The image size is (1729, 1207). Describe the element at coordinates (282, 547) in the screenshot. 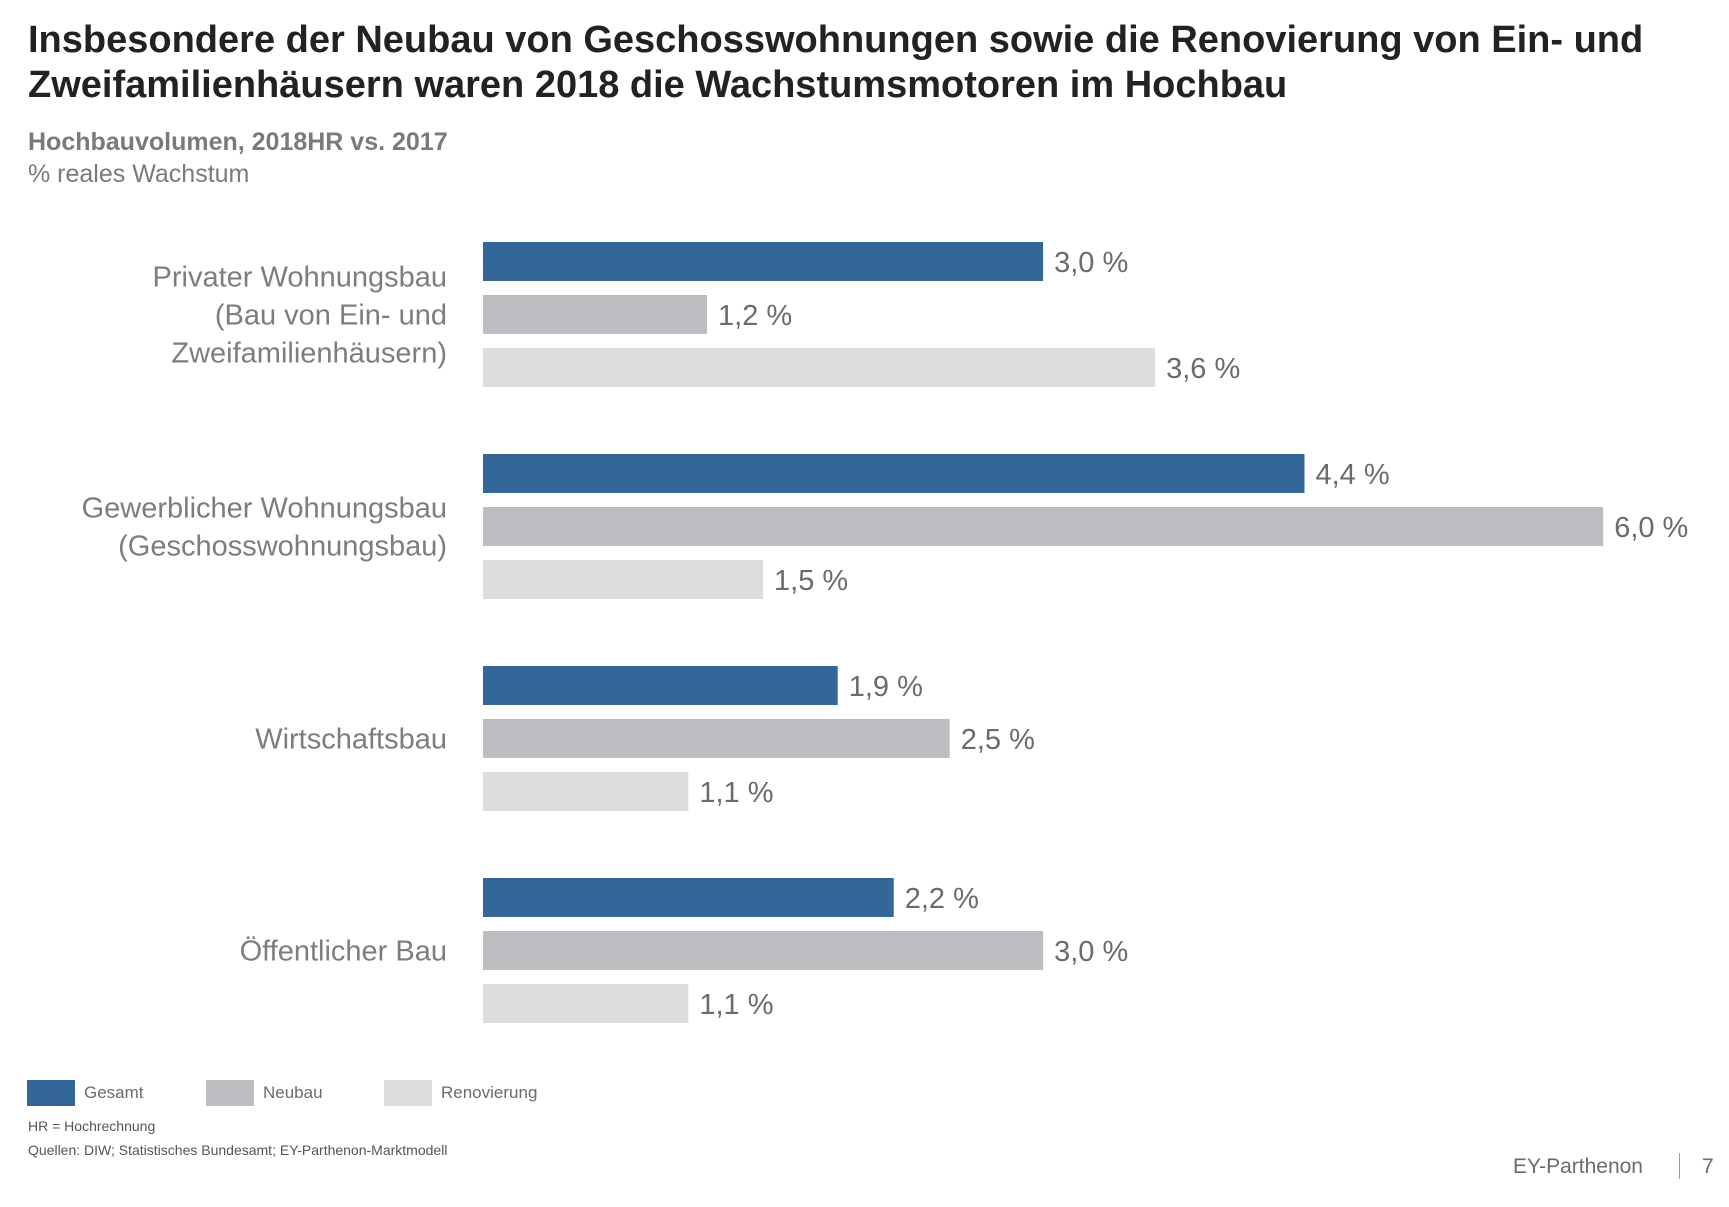

I see `category-label-line: (Geschosswohnungsbau)` at that location.